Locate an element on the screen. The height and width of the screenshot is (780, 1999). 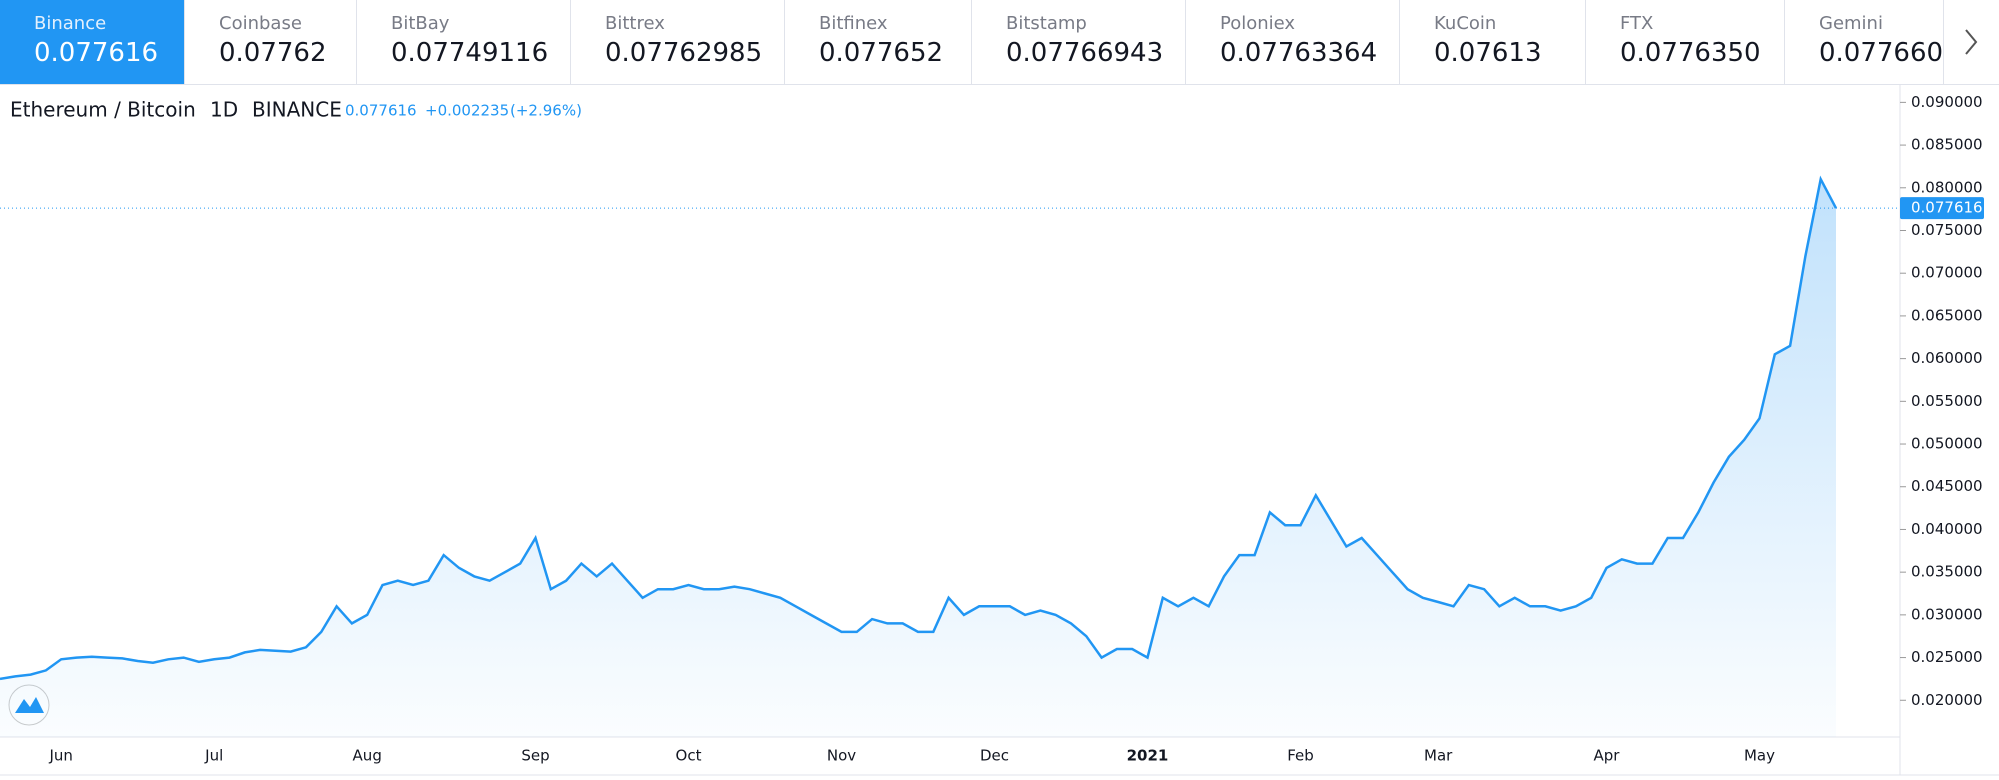
y-tick-label: 0.060000 is located at coordinates (1947, 358).